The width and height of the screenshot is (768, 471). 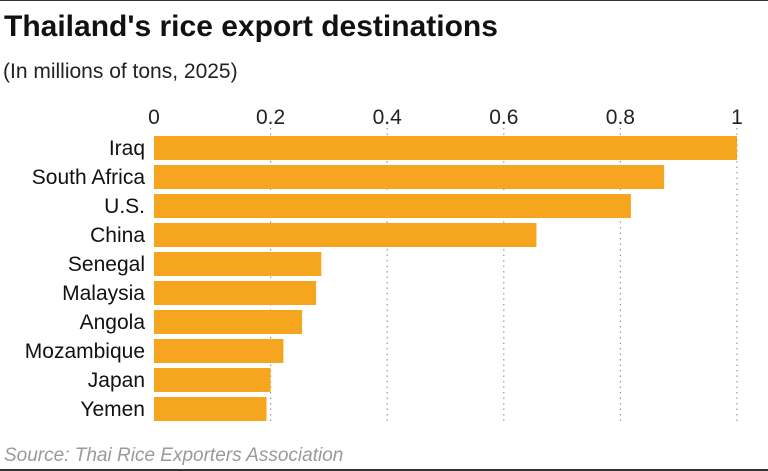 I want to click on category-label: Japan, so click(x=116, y=380).